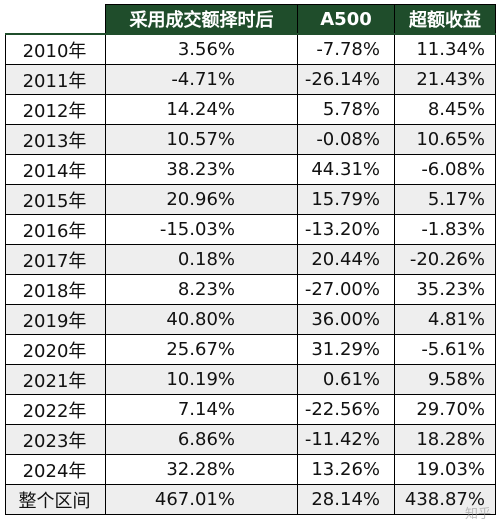 The height and width of the screenshot is (528, 501). Describe the element at coordinates (346, 289) in the screenshot. I see `a500-return-cell: -27.00%` at that location.